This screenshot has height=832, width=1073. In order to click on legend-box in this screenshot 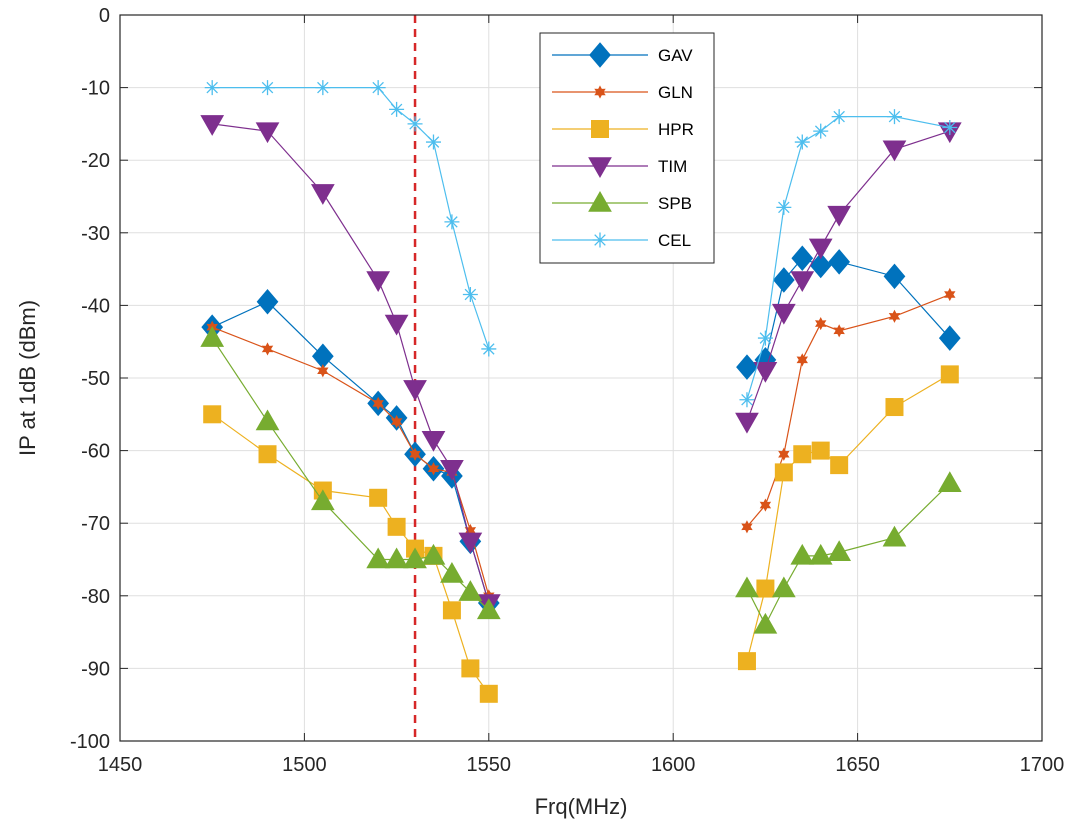, I will do `click(627, 148)`.